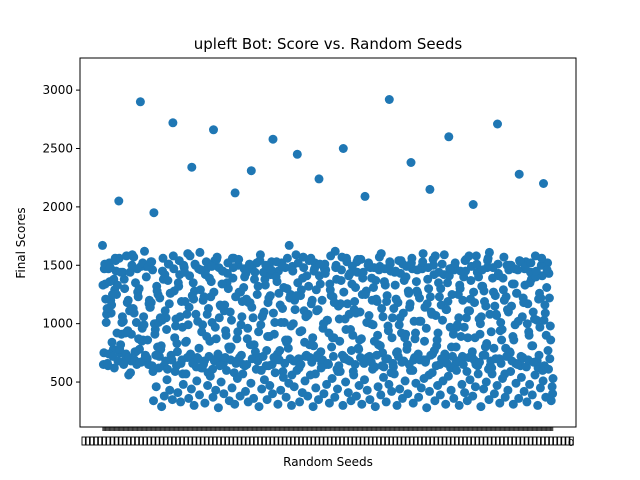  What do you see at coordinates (57, 148) in the screenshot?
I see `y-tick-label: 2500` at bounding box center [57, 148].